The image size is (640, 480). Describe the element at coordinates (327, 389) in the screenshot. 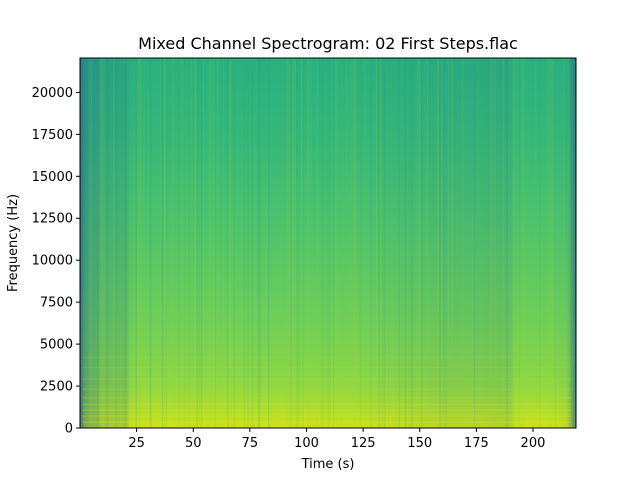

I see `spectrogram-frequency-bands` at that location.